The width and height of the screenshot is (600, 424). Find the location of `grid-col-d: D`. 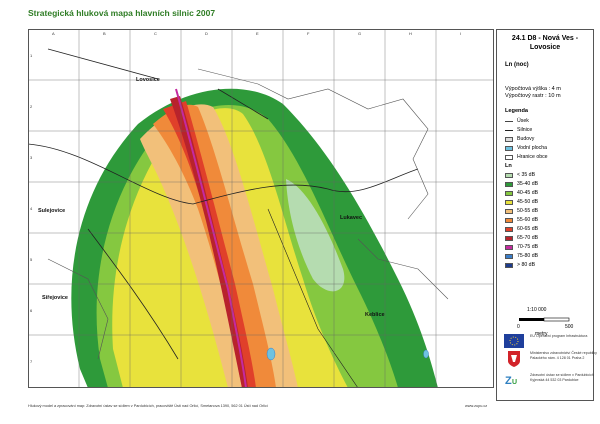

grid-col-d: D is located at coordinates (206, 33).